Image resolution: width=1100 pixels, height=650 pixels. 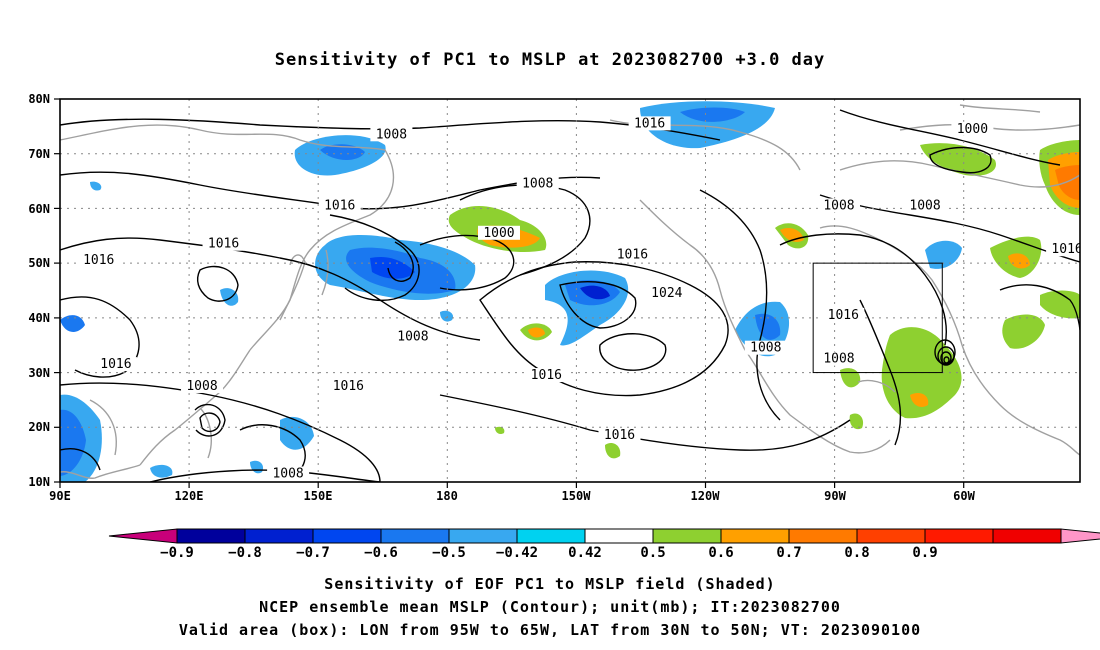 I want to click on lat-label: 20N, so click(x=39, y=427).